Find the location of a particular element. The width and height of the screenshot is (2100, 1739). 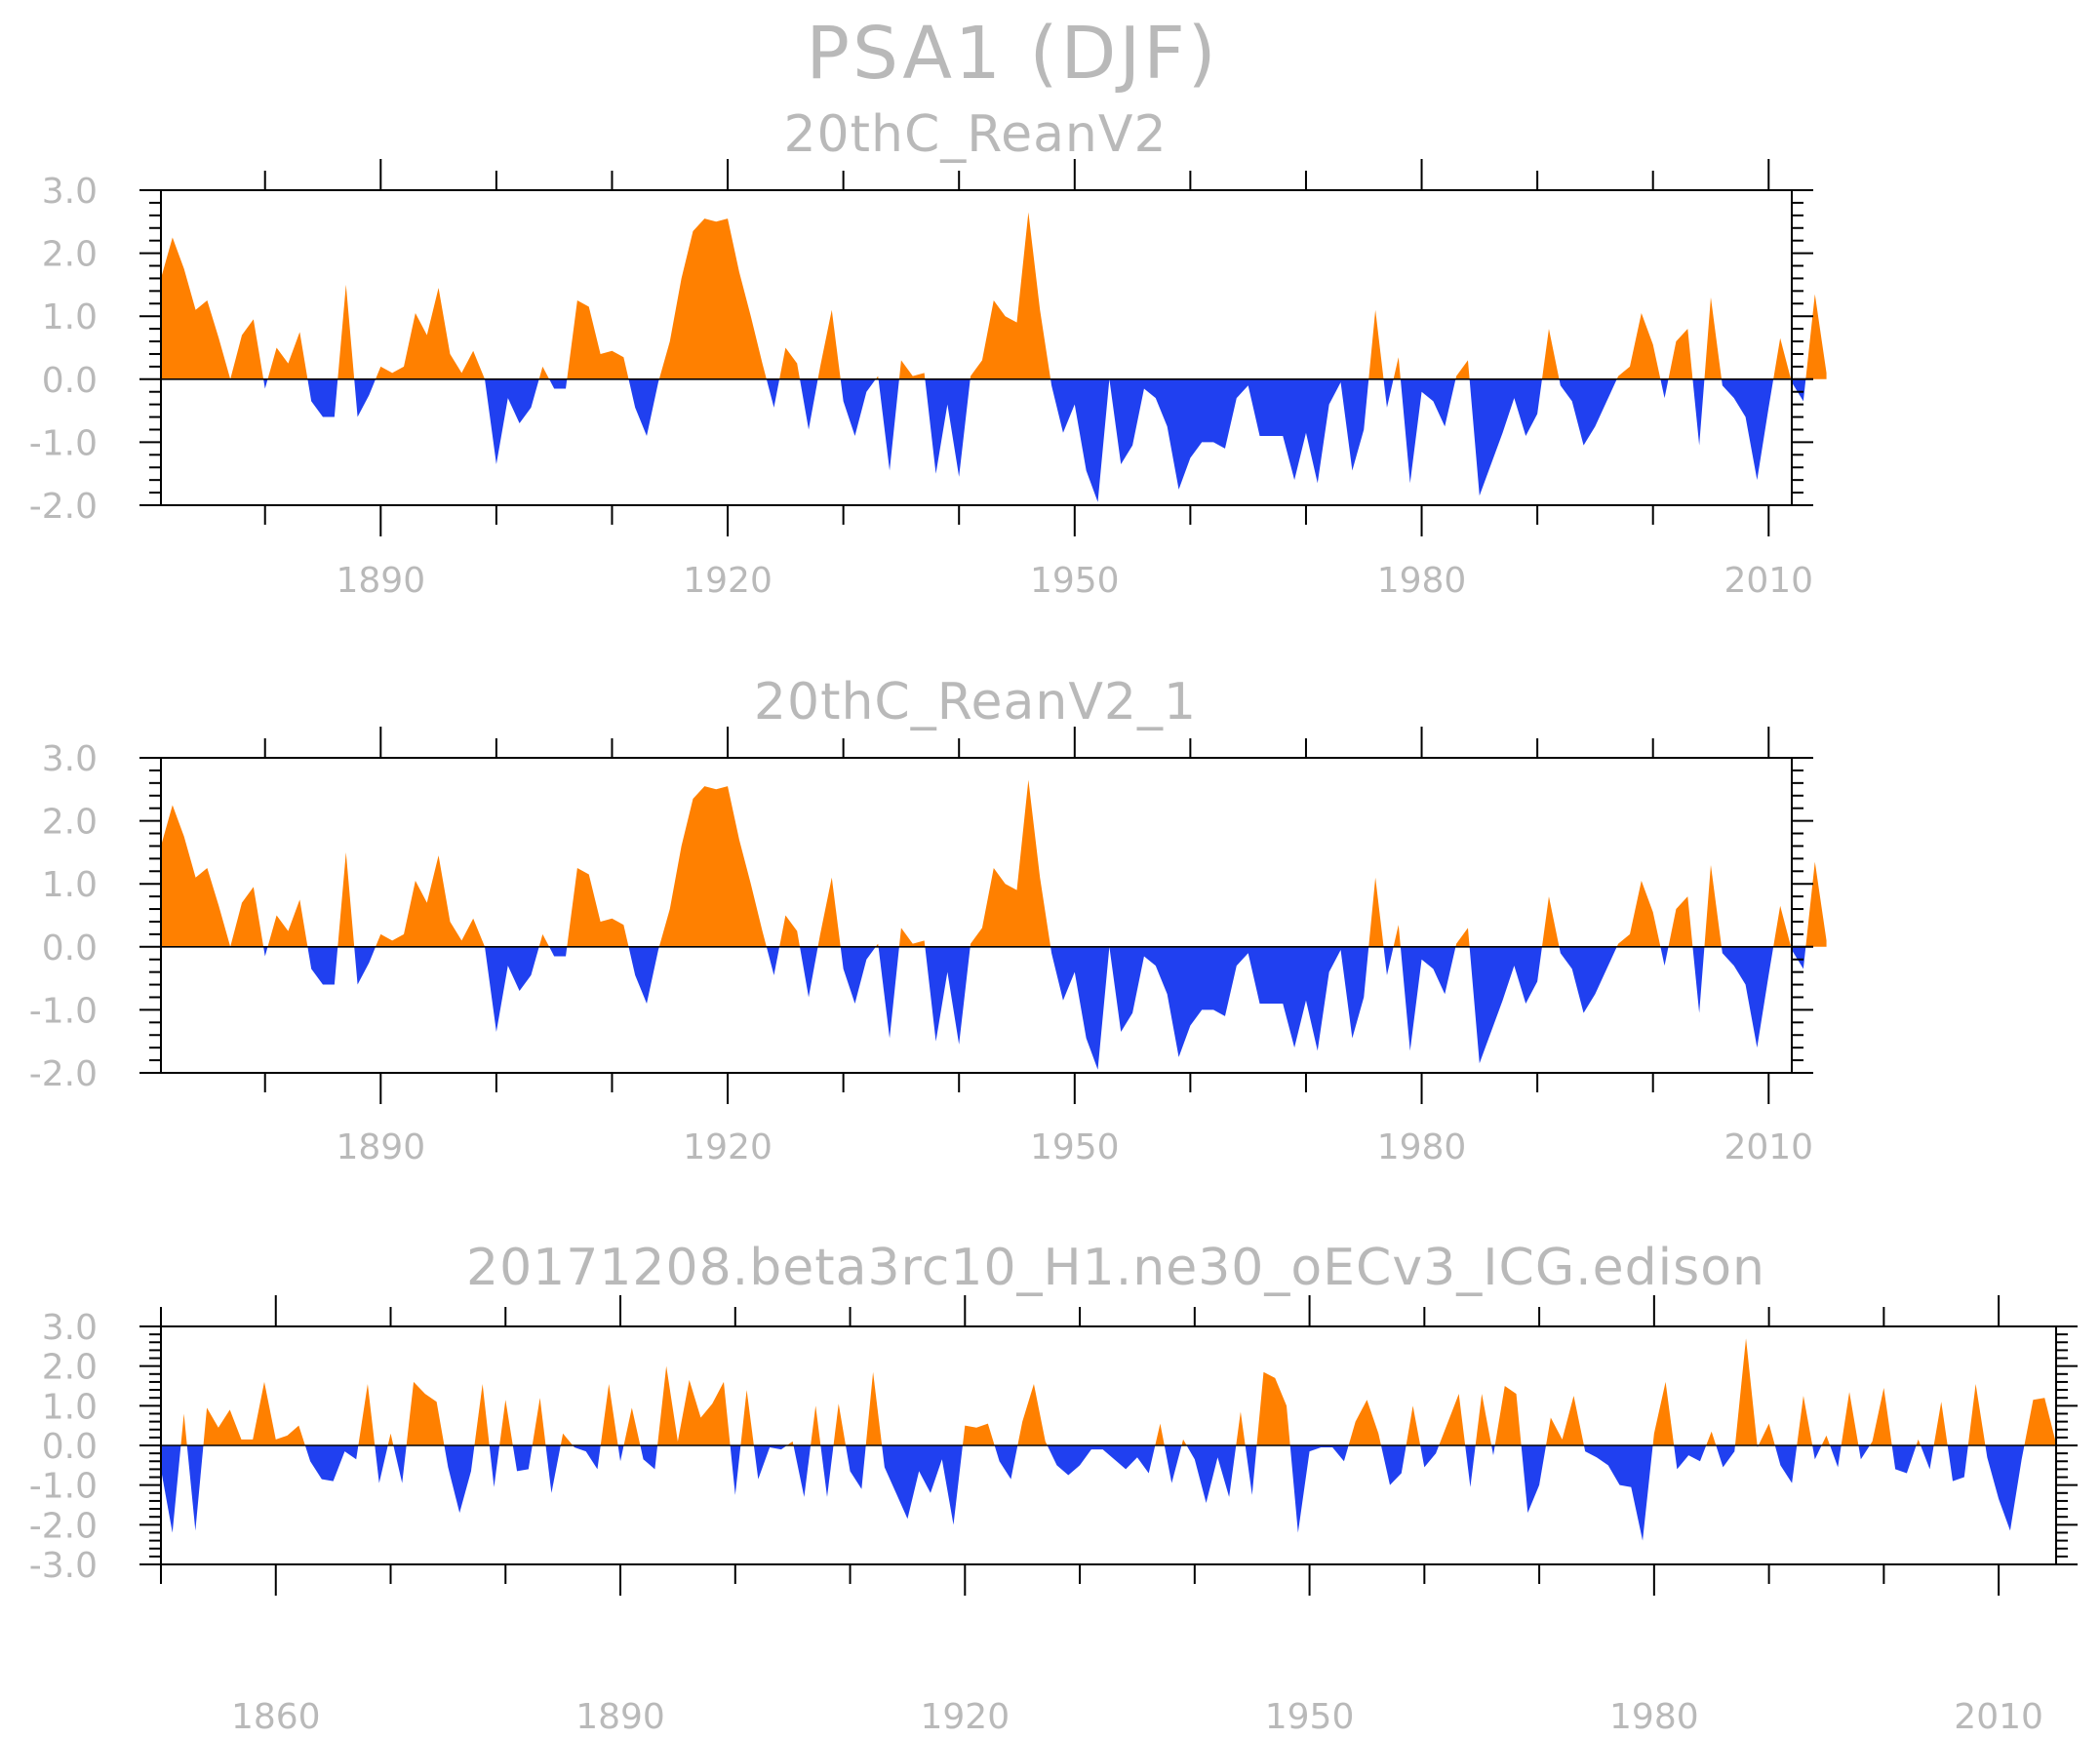

x-tick-label: 1920 is located at coordinates (728, 1147).